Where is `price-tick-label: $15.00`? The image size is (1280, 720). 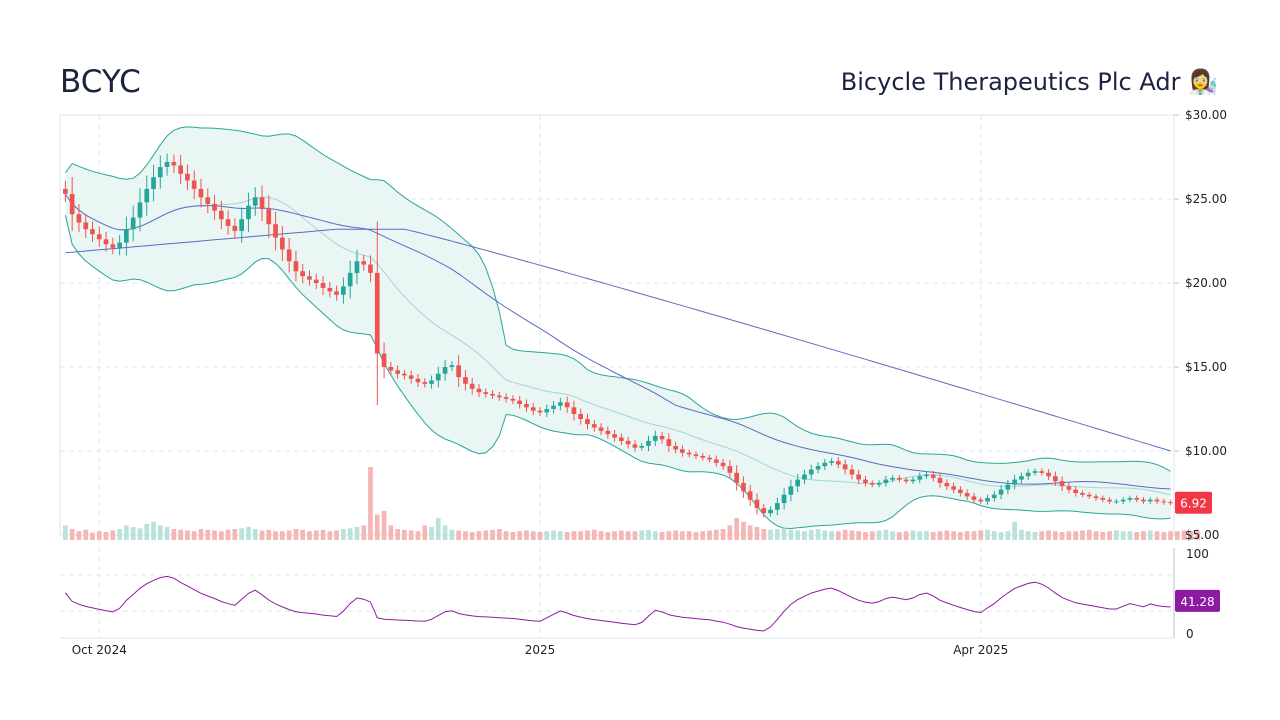
price-tick-label: $15.00 is located at coordinates (1206, 367).